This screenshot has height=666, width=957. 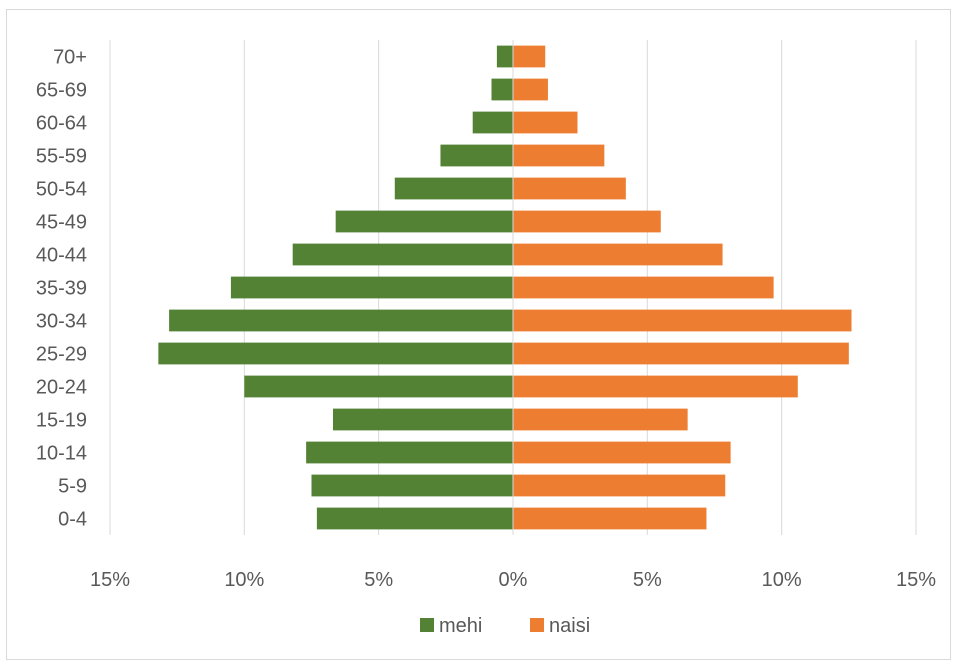 What do you see at coordinates (61, 322) in the screenshot?
I see `y-tick-label: 30-34` at bounding box center [61, 322].